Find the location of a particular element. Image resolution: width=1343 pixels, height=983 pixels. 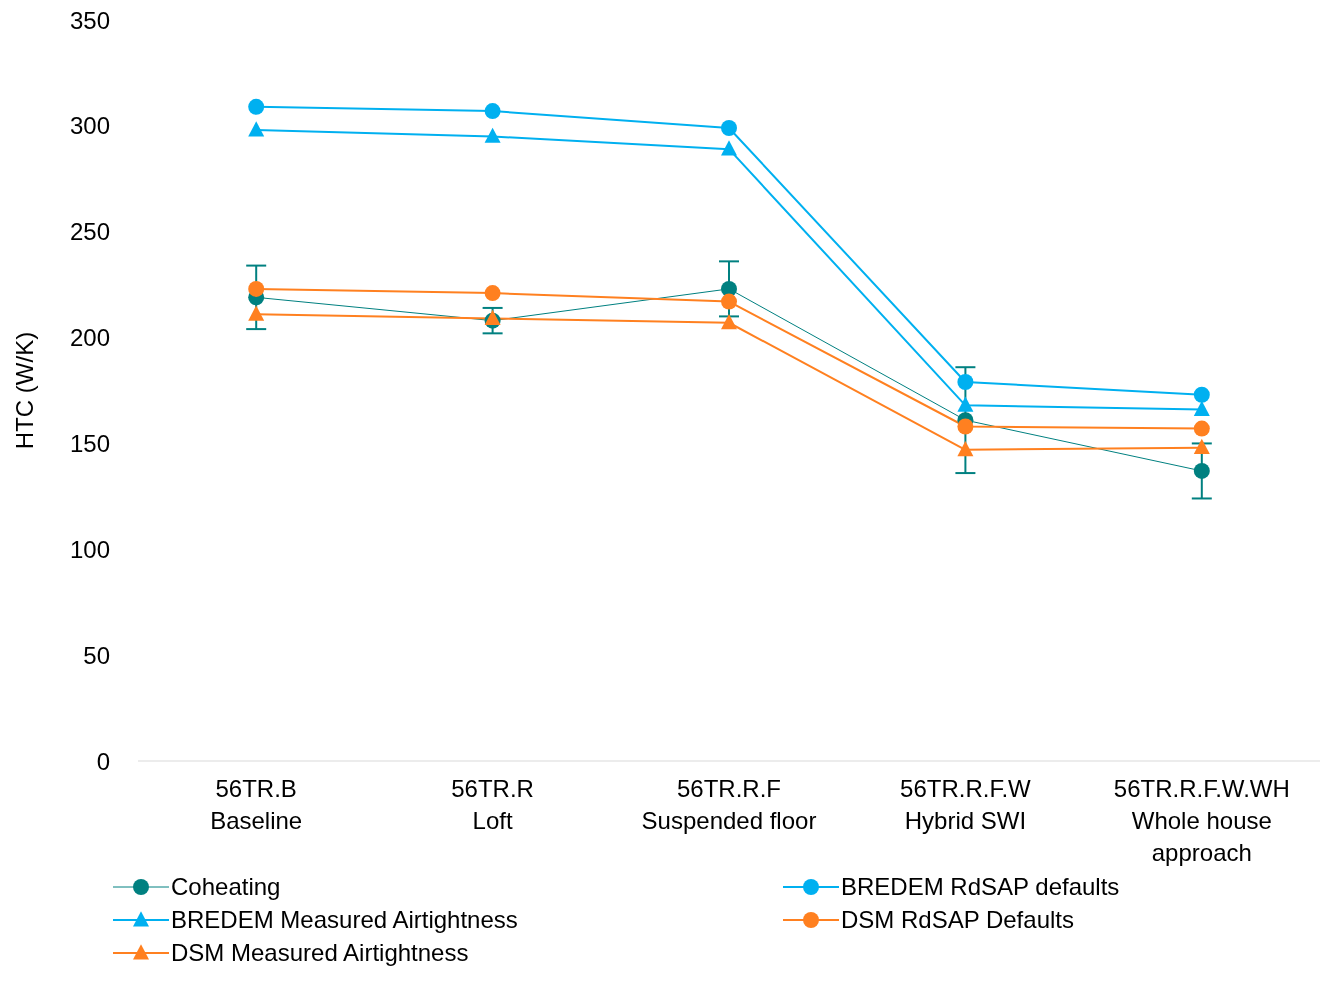

x-tick-label: 56TR.R.F.W.WH Whole house approach is located at coordinates (1201, 820).